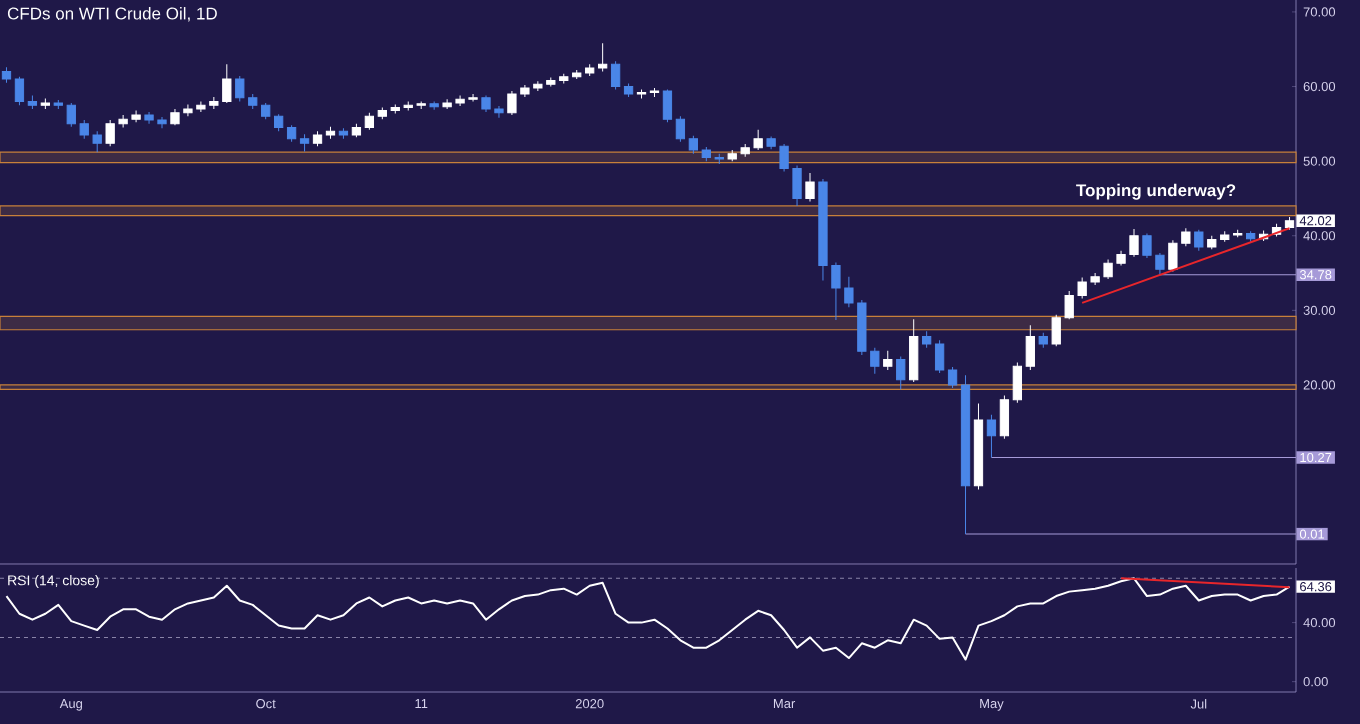  I want to click on chart-title: CFDs on WTI Crude Oil, 1D, so click(112, 14).